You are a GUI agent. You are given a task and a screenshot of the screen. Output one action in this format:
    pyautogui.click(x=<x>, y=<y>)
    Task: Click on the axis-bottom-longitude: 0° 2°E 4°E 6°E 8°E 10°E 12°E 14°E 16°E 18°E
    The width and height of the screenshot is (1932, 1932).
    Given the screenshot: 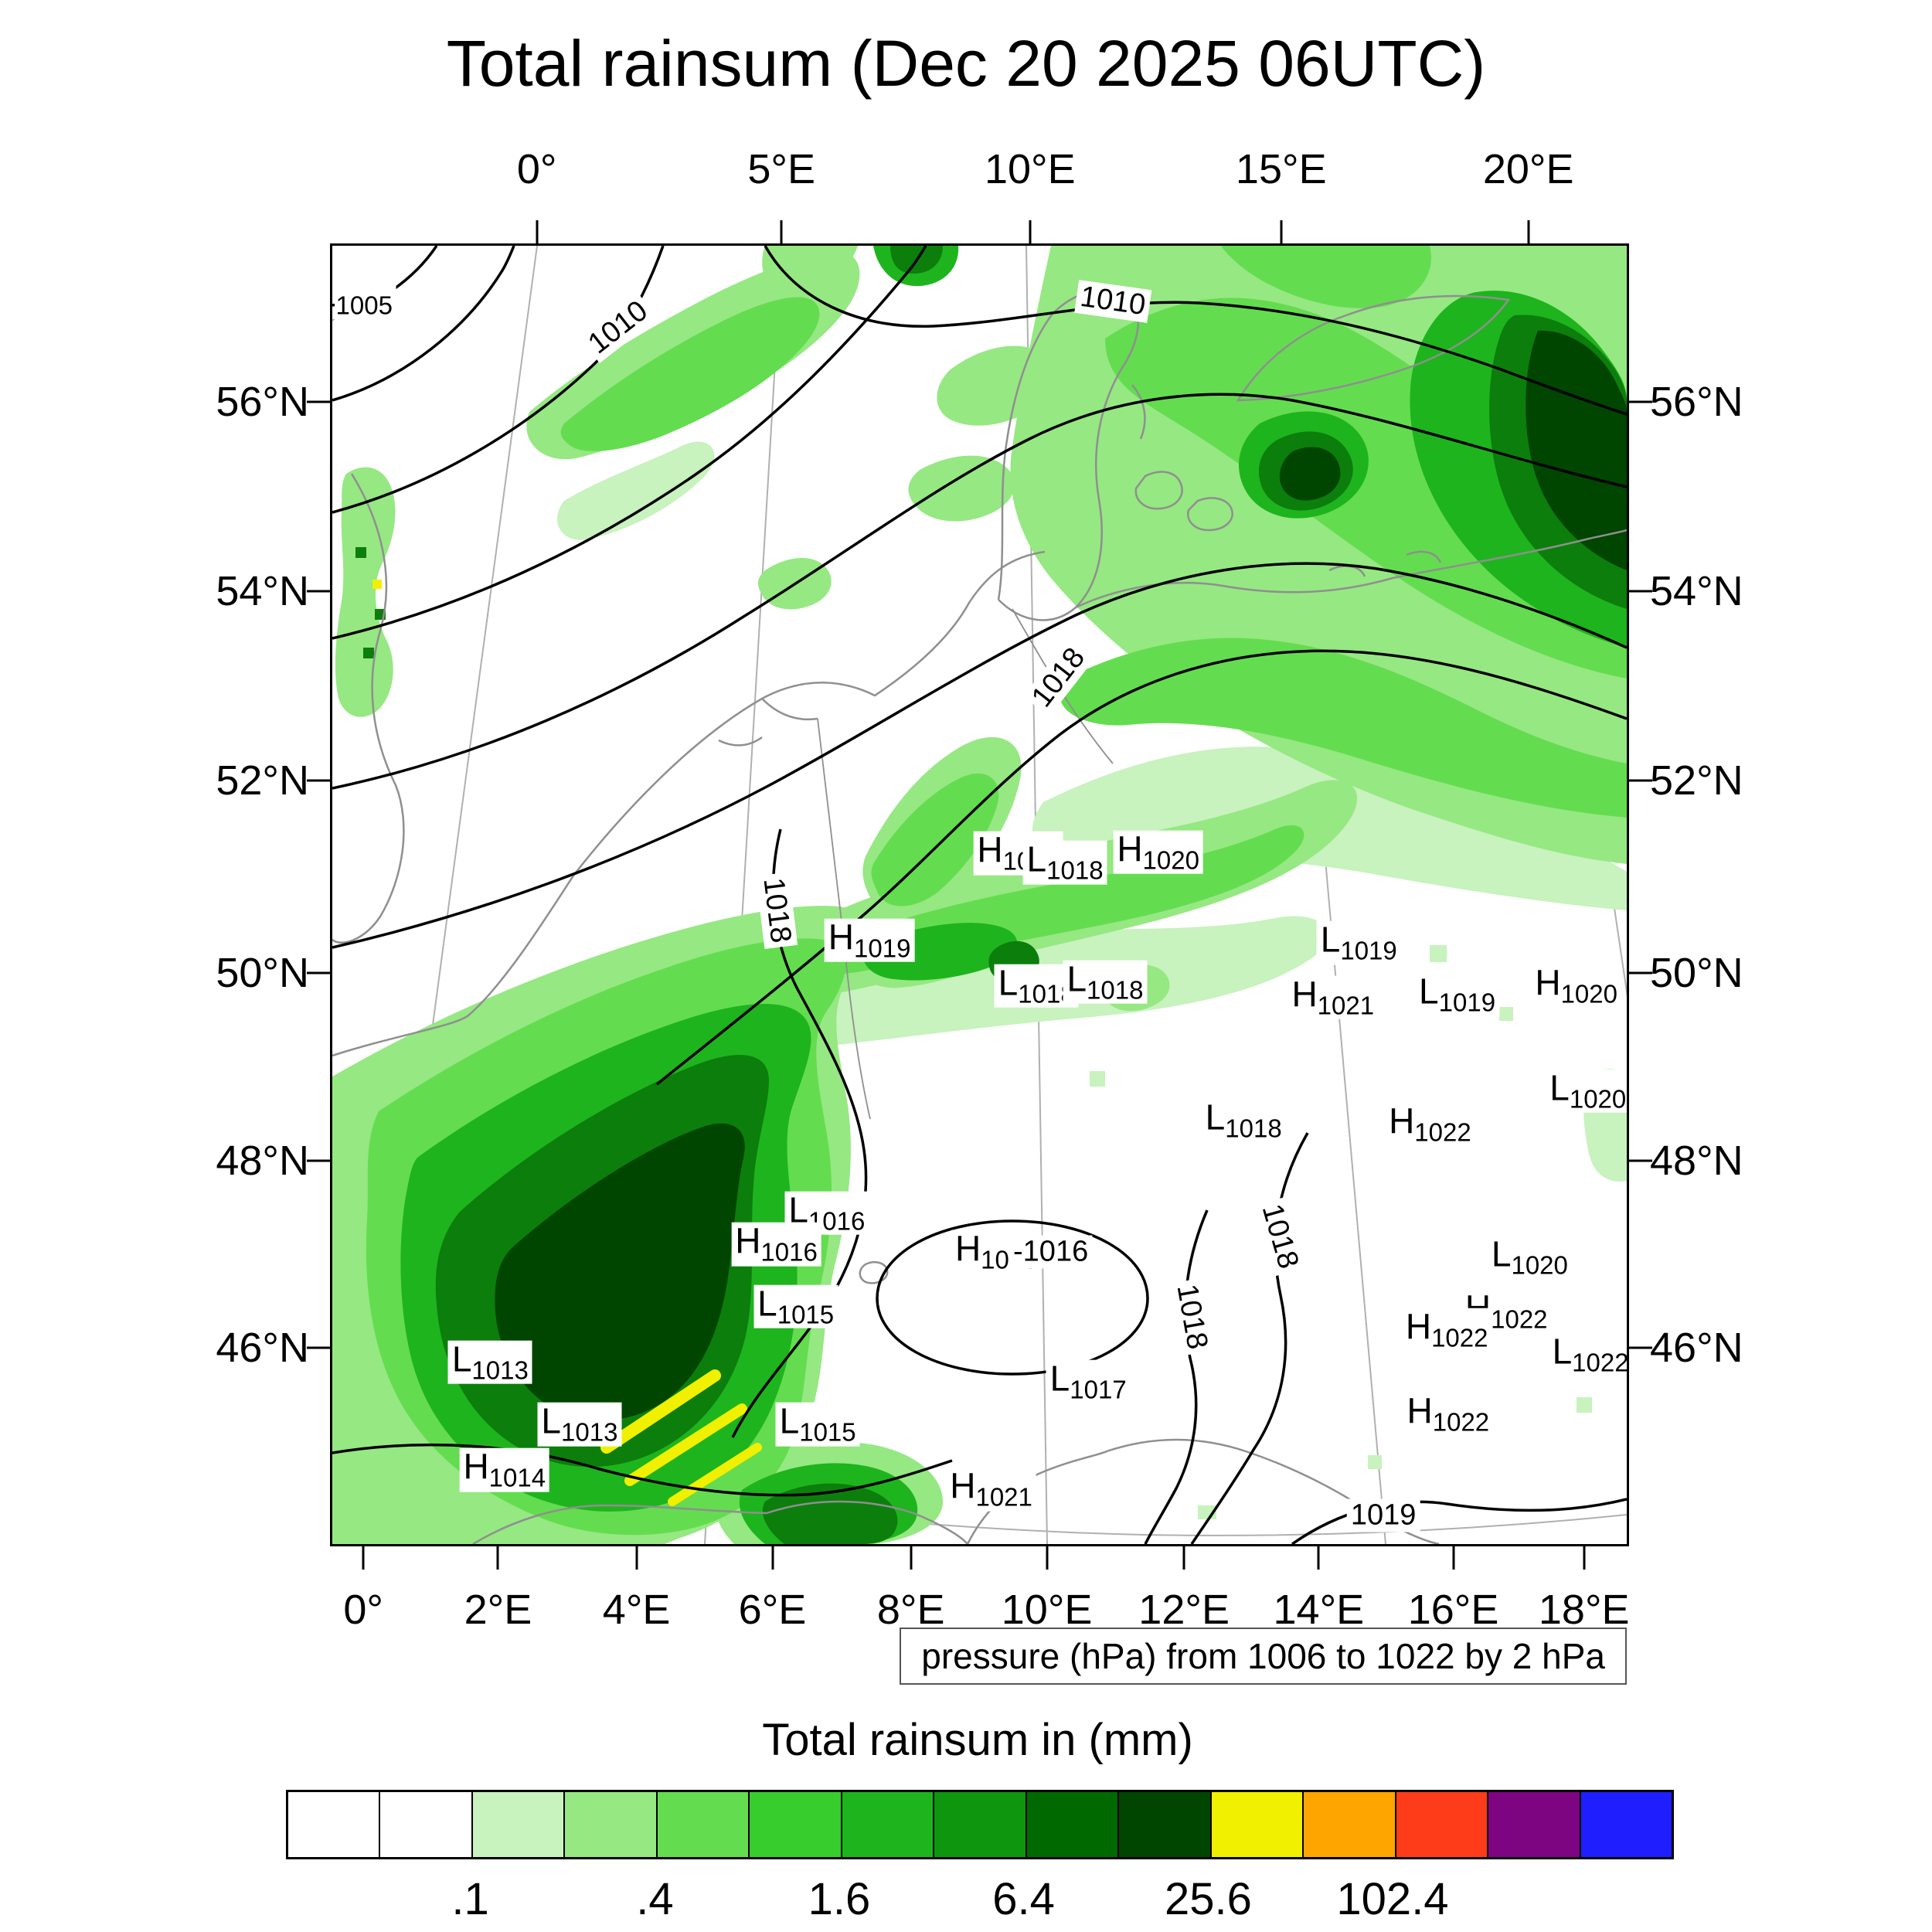 What is the action you would take?
    pyautogui.click(x=981, y=1610)
    